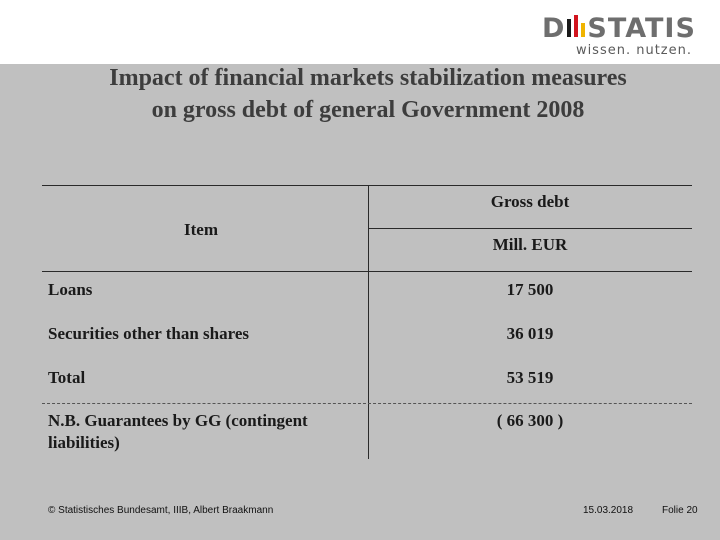 The image size is (720, 540). I want to click on column-divider, so click(368, 322).